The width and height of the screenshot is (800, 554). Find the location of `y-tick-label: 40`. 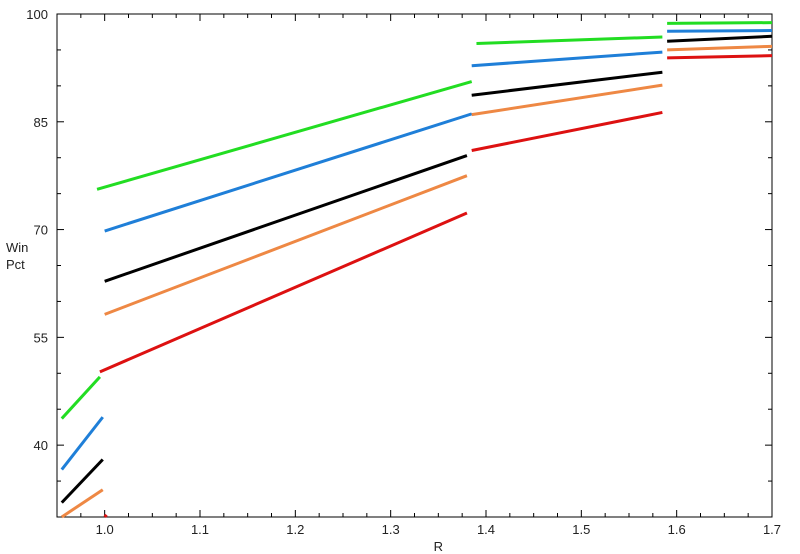

y-tick-label: 40 is located at coordinates (41, 445).